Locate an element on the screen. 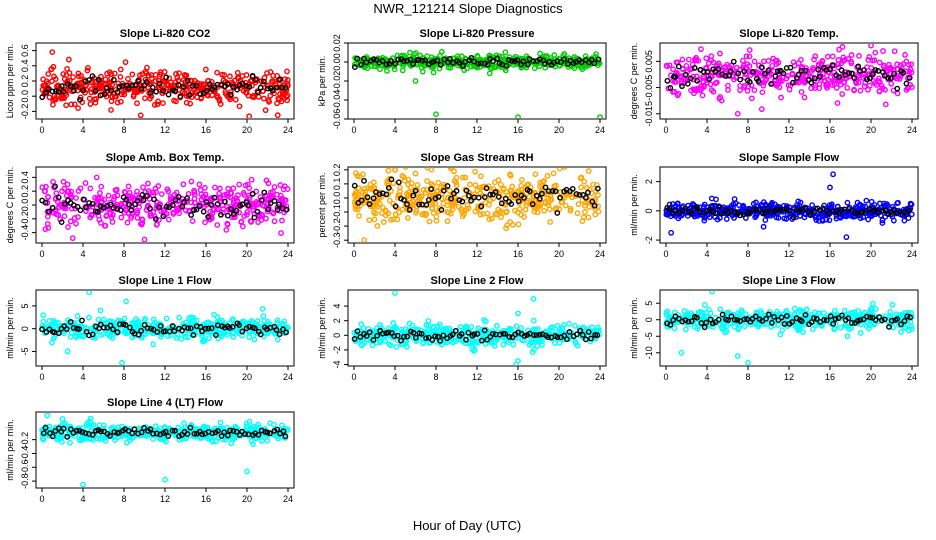  x-tick-label: 24 is located at coordinates (288, 254).